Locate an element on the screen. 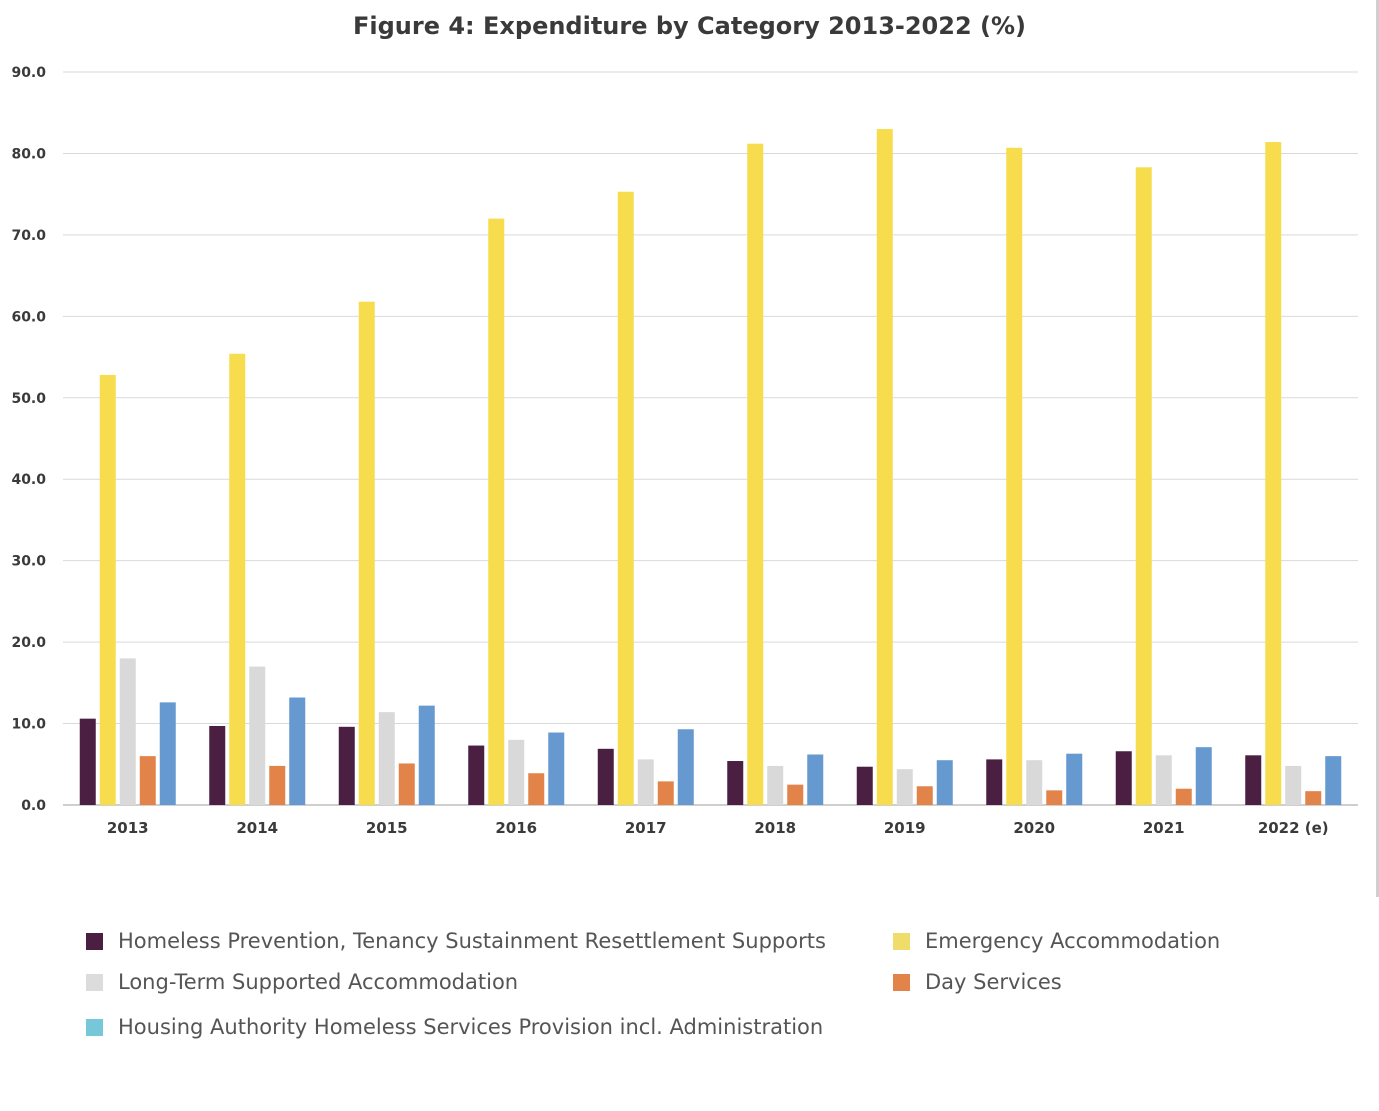 The width and height of the screenshot is (1379, 1111). y-tick-label: 40.0 is located at coordinates (28, 480).